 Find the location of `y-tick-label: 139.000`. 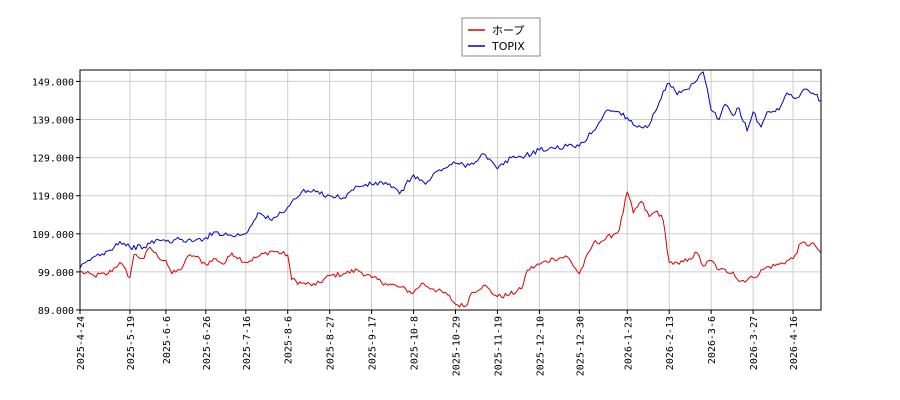

y-tick-label: 139.000 is located at coordinates (53, 121).